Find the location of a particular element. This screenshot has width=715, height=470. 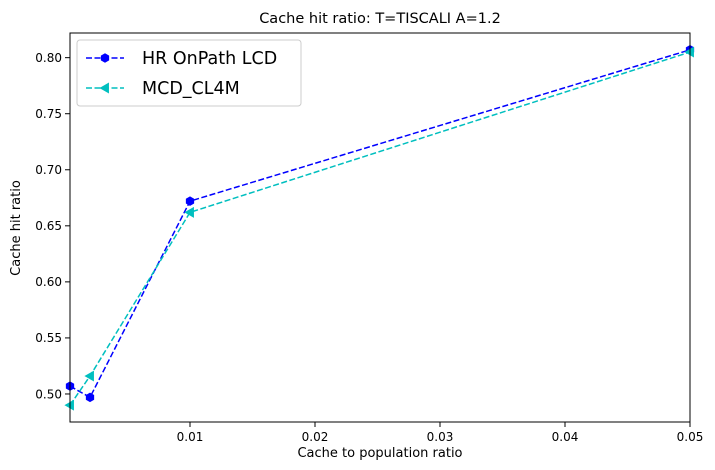

x-axis-label: Cache to population ratio is located at coordinates (379, 453).